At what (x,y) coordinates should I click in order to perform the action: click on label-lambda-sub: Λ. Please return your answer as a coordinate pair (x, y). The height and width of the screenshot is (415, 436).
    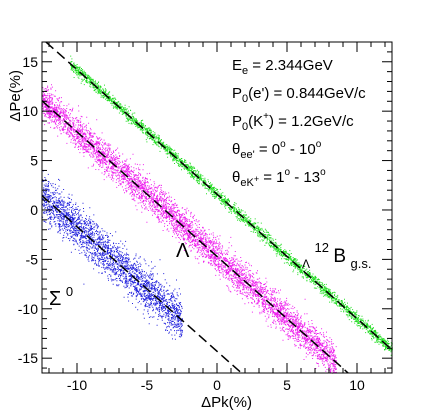
    Looking at the image, I should click on (306, 264).